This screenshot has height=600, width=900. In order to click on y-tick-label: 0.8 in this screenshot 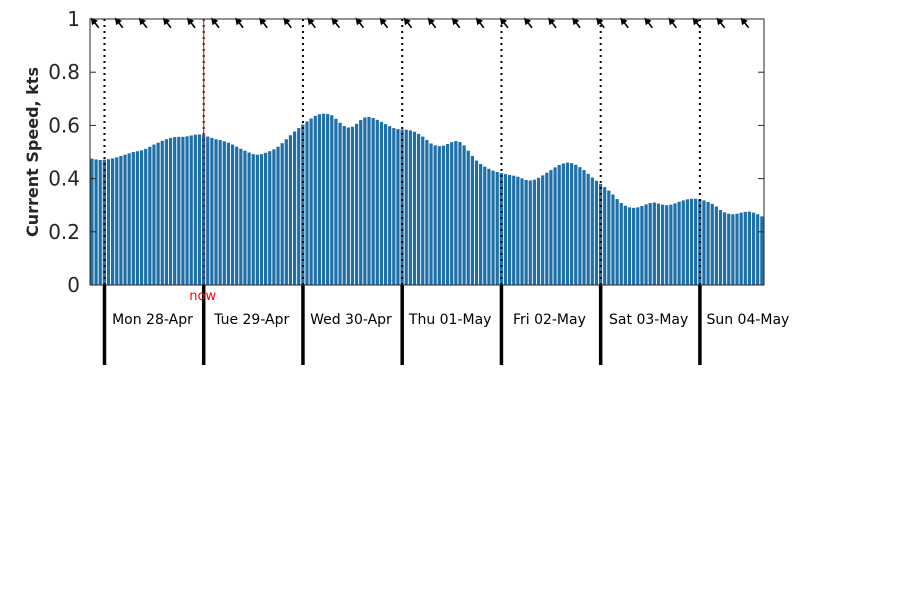, I will do `click(64, 72)`.